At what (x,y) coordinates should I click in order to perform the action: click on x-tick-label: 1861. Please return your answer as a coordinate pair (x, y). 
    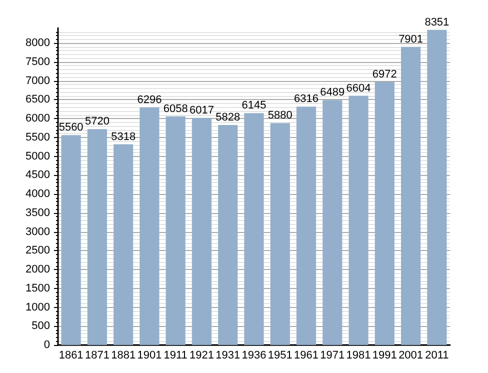
    Looking at the image, I should click on (71, 356).